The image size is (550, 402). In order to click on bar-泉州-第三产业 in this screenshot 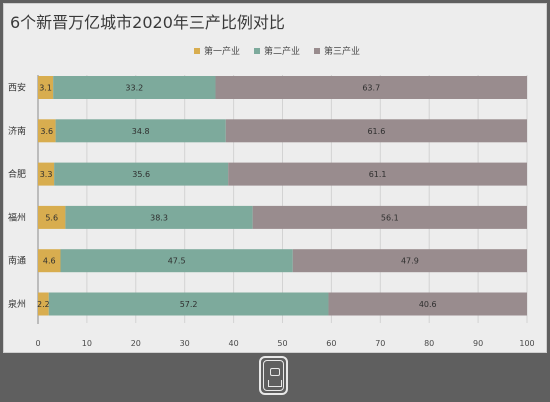, I will do `click(427, 304)`.